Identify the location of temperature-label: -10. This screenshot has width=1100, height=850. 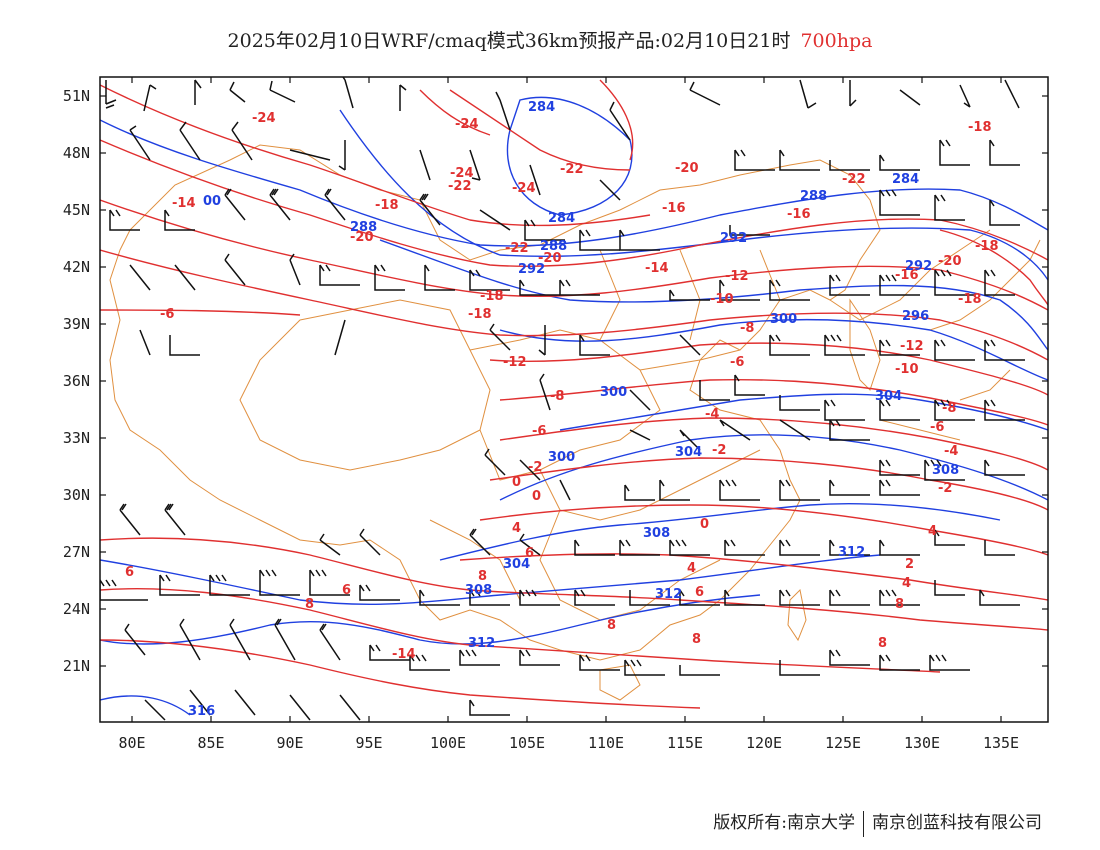
(722, 299).